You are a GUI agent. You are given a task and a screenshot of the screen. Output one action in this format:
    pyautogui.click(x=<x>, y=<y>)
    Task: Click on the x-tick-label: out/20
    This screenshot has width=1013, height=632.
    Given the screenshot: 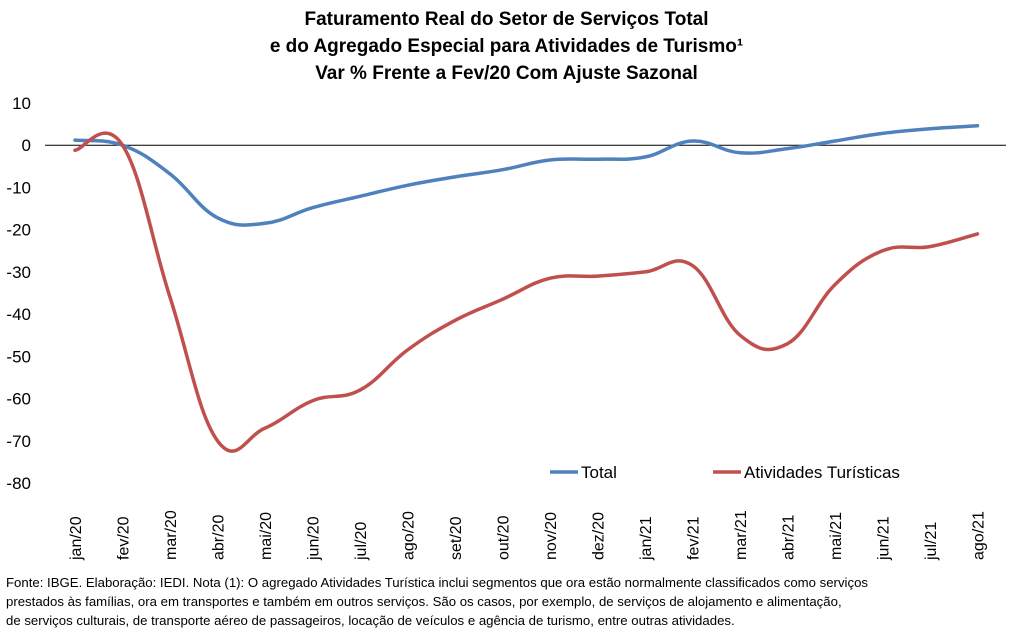 What is the action you would take?
    pyautogui.click(x=504, y=537)
    